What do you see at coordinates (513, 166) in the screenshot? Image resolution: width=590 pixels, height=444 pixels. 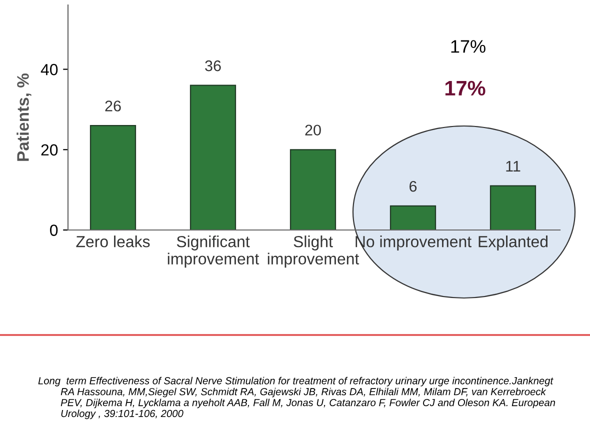 I see `data-label: 11` at bounding box center [513, 166].